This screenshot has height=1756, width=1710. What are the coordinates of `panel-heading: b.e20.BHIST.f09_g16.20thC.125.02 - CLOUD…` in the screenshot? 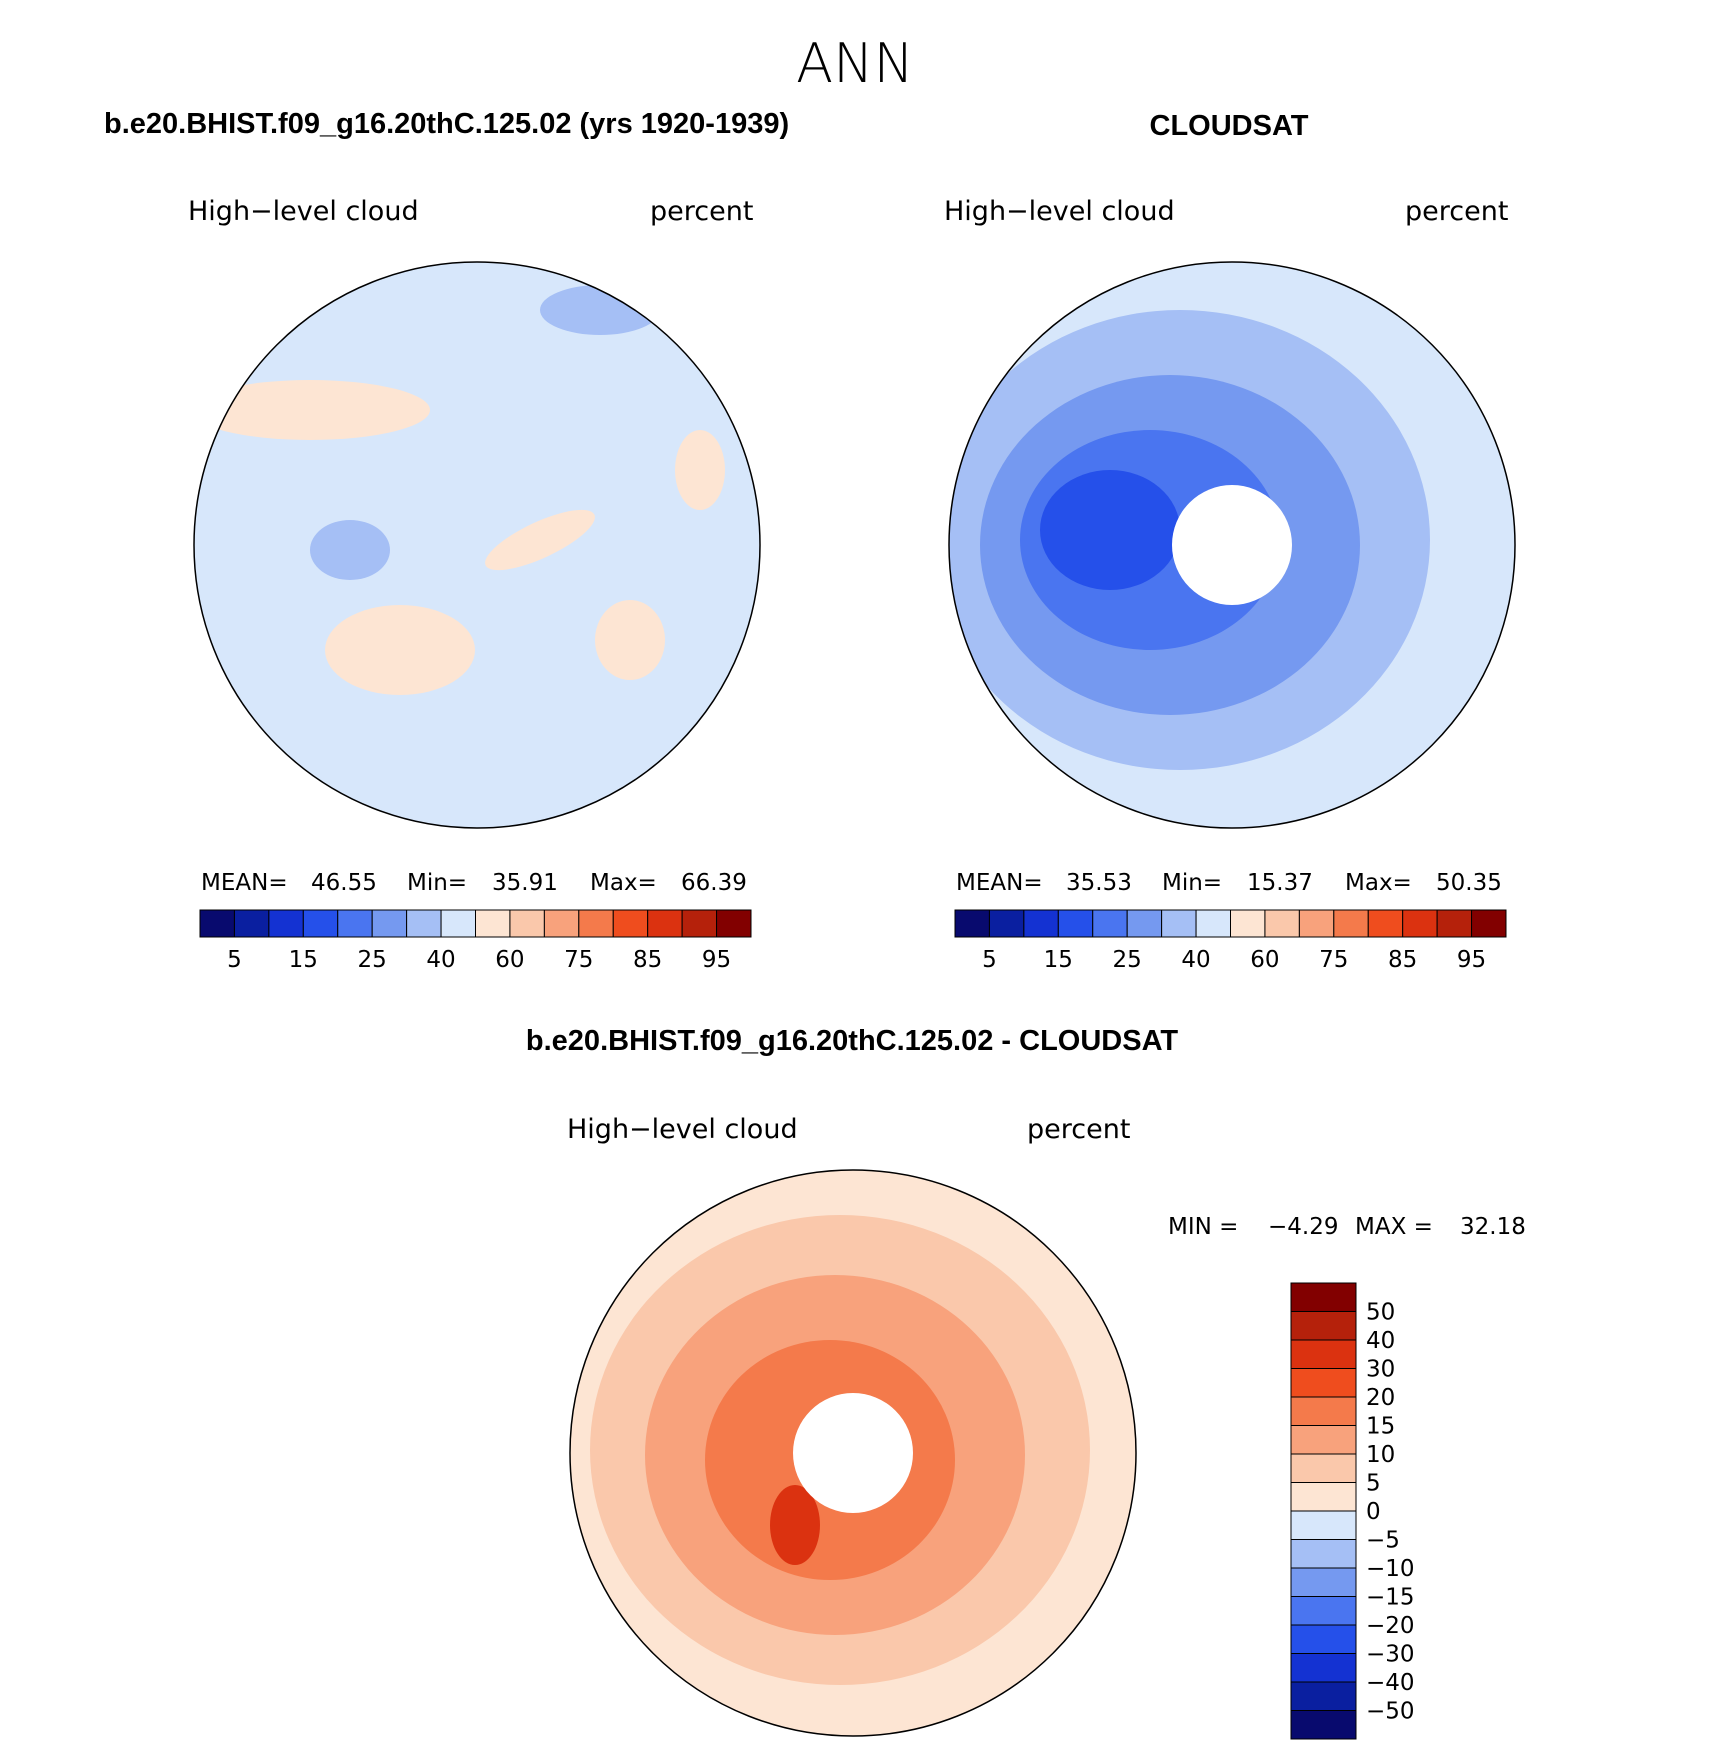 It's located at (852, 1041).